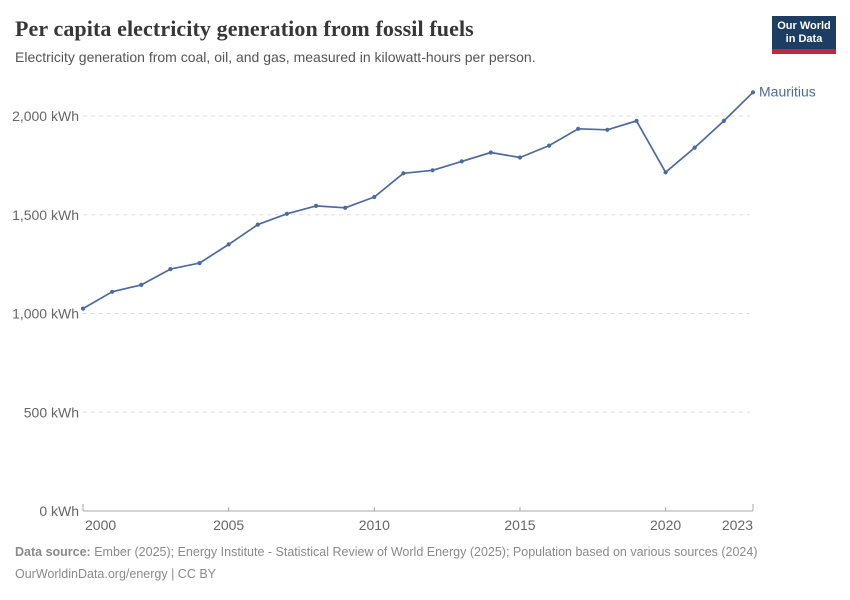 This screenshot has width=850, height=600. Describe the element at coordinates (45, 215) in the screenshot. I see `y-tick-label-1500: 1,500 kWh` at that location.